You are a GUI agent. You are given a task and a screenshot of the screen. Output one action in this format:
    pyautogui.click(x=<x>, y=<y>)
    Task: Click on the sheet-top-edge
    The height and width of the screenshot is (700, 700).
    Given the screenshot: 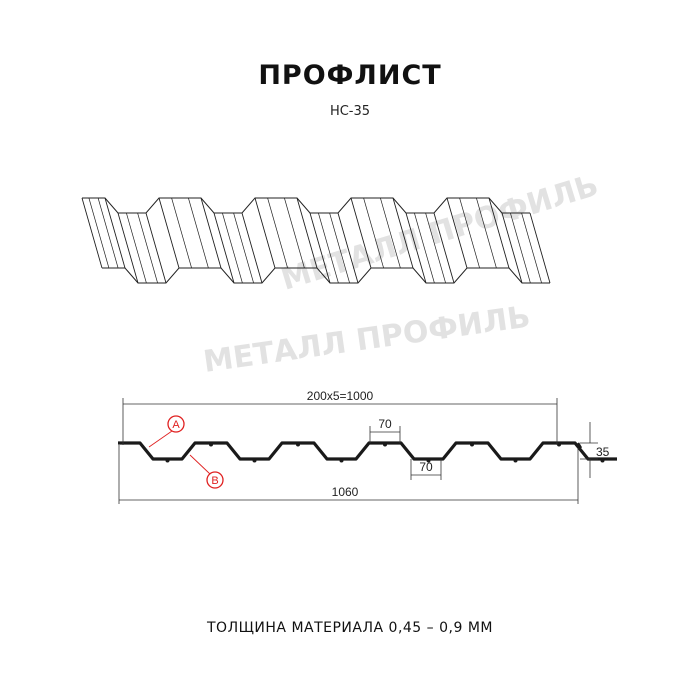 What is the action you would take?
    pyautogui.click(x=306, y=205)
    